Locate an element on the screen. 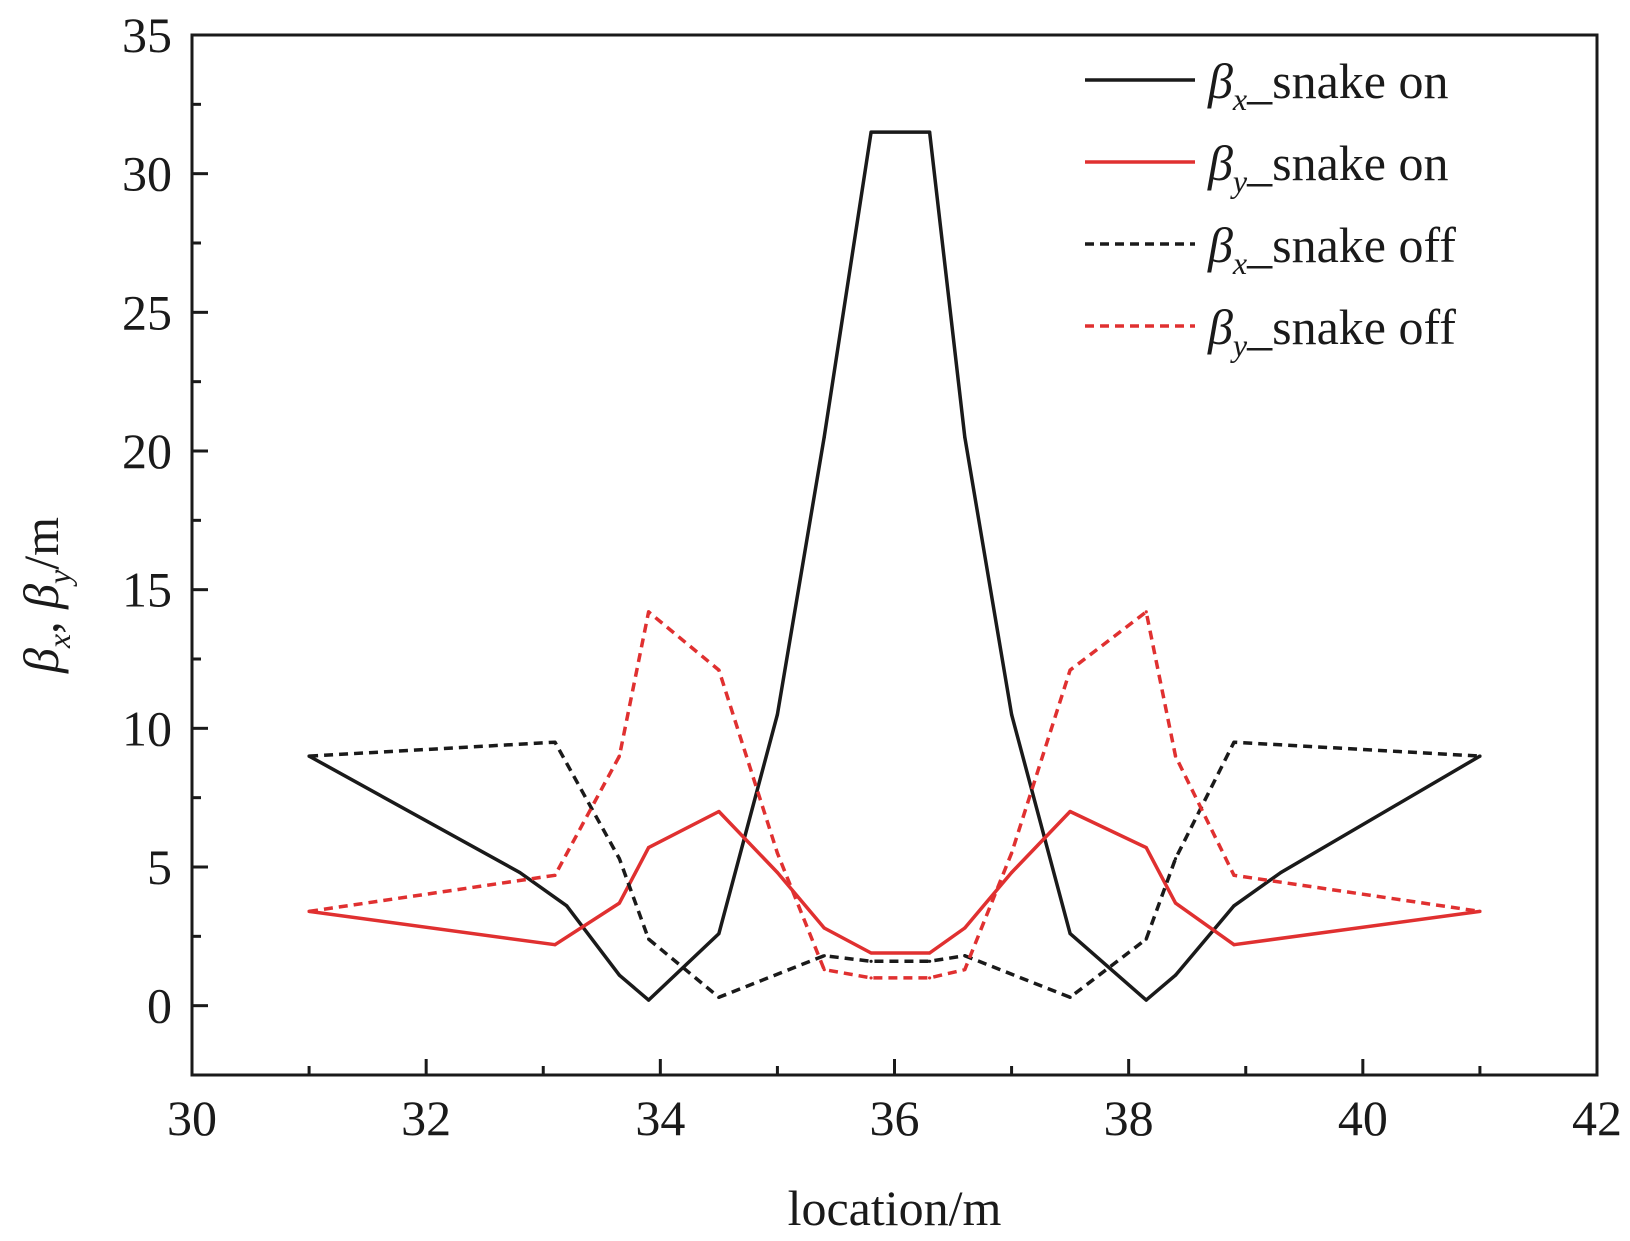  y-tick-label: 35 is located at coordinates (147, 35).